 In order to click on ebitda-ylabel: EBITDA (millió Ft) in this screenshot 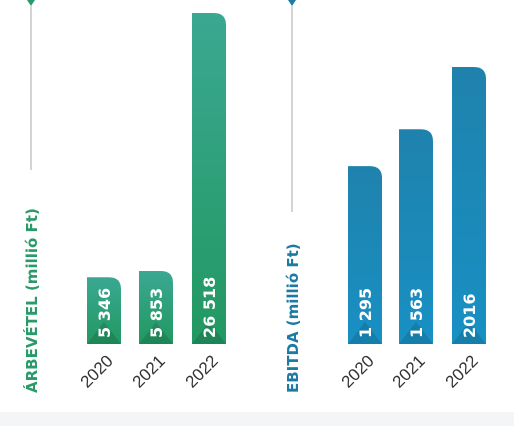, I will do `click(293, 318)`.